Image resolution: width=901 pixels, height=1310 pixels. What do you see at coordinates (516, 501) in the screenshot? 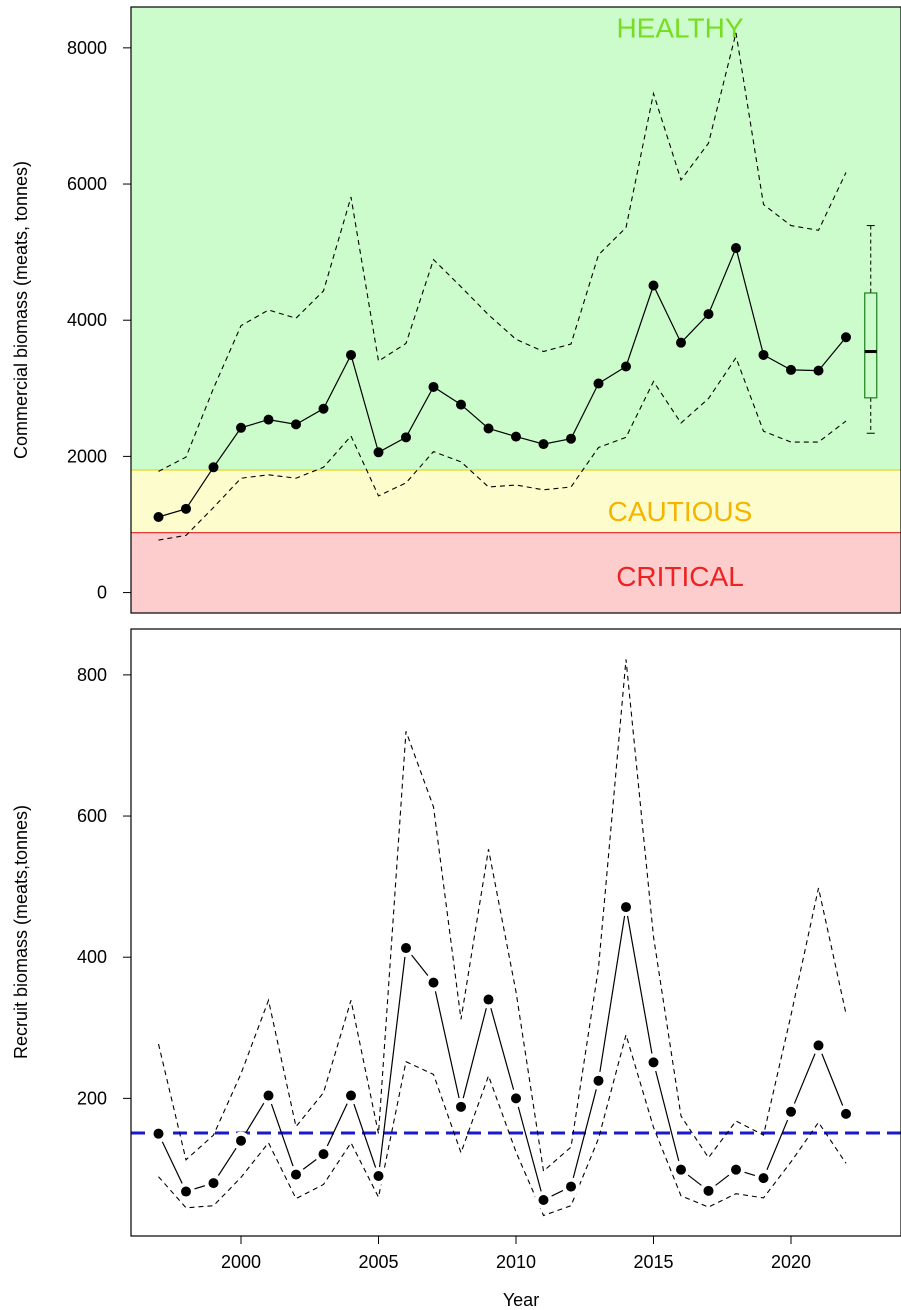
I see `cautious-zone` at bounding box center [516, 501].